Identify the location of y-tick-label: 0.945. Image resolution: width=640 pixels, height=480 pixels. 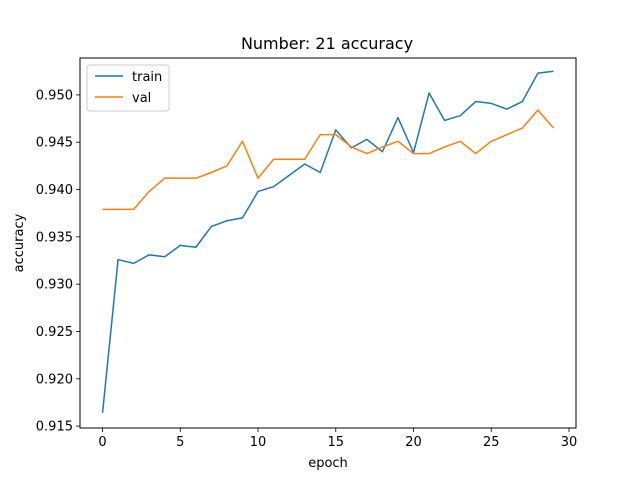
(54, 143).